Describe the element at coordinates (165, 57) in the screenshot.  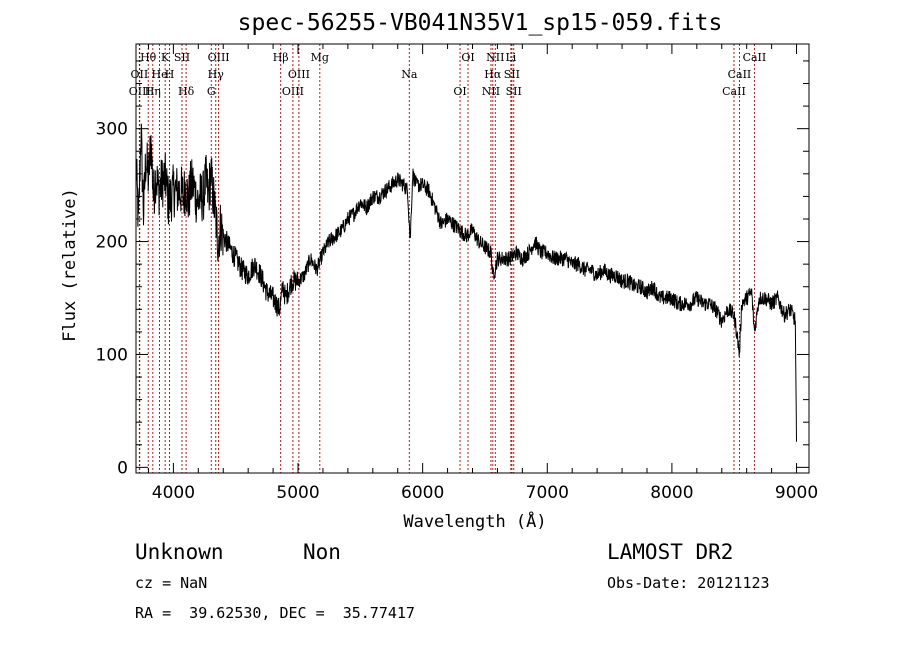
I see `line-label: K` at that location.